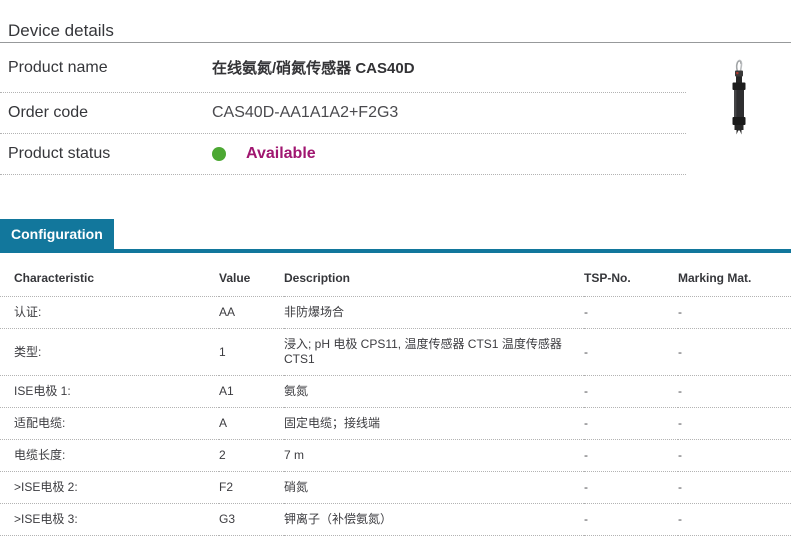  I want to click on cell-characteristic: >ISE电极 3:, so click(109, 519).